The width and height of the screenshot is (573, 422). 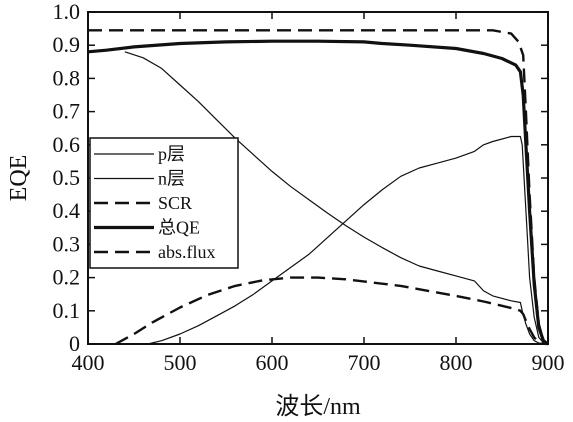 What do you see at coordinates (179, 228) in the screenshot?
I see `legend-label: 总QE` at bounding box center [179, 228].